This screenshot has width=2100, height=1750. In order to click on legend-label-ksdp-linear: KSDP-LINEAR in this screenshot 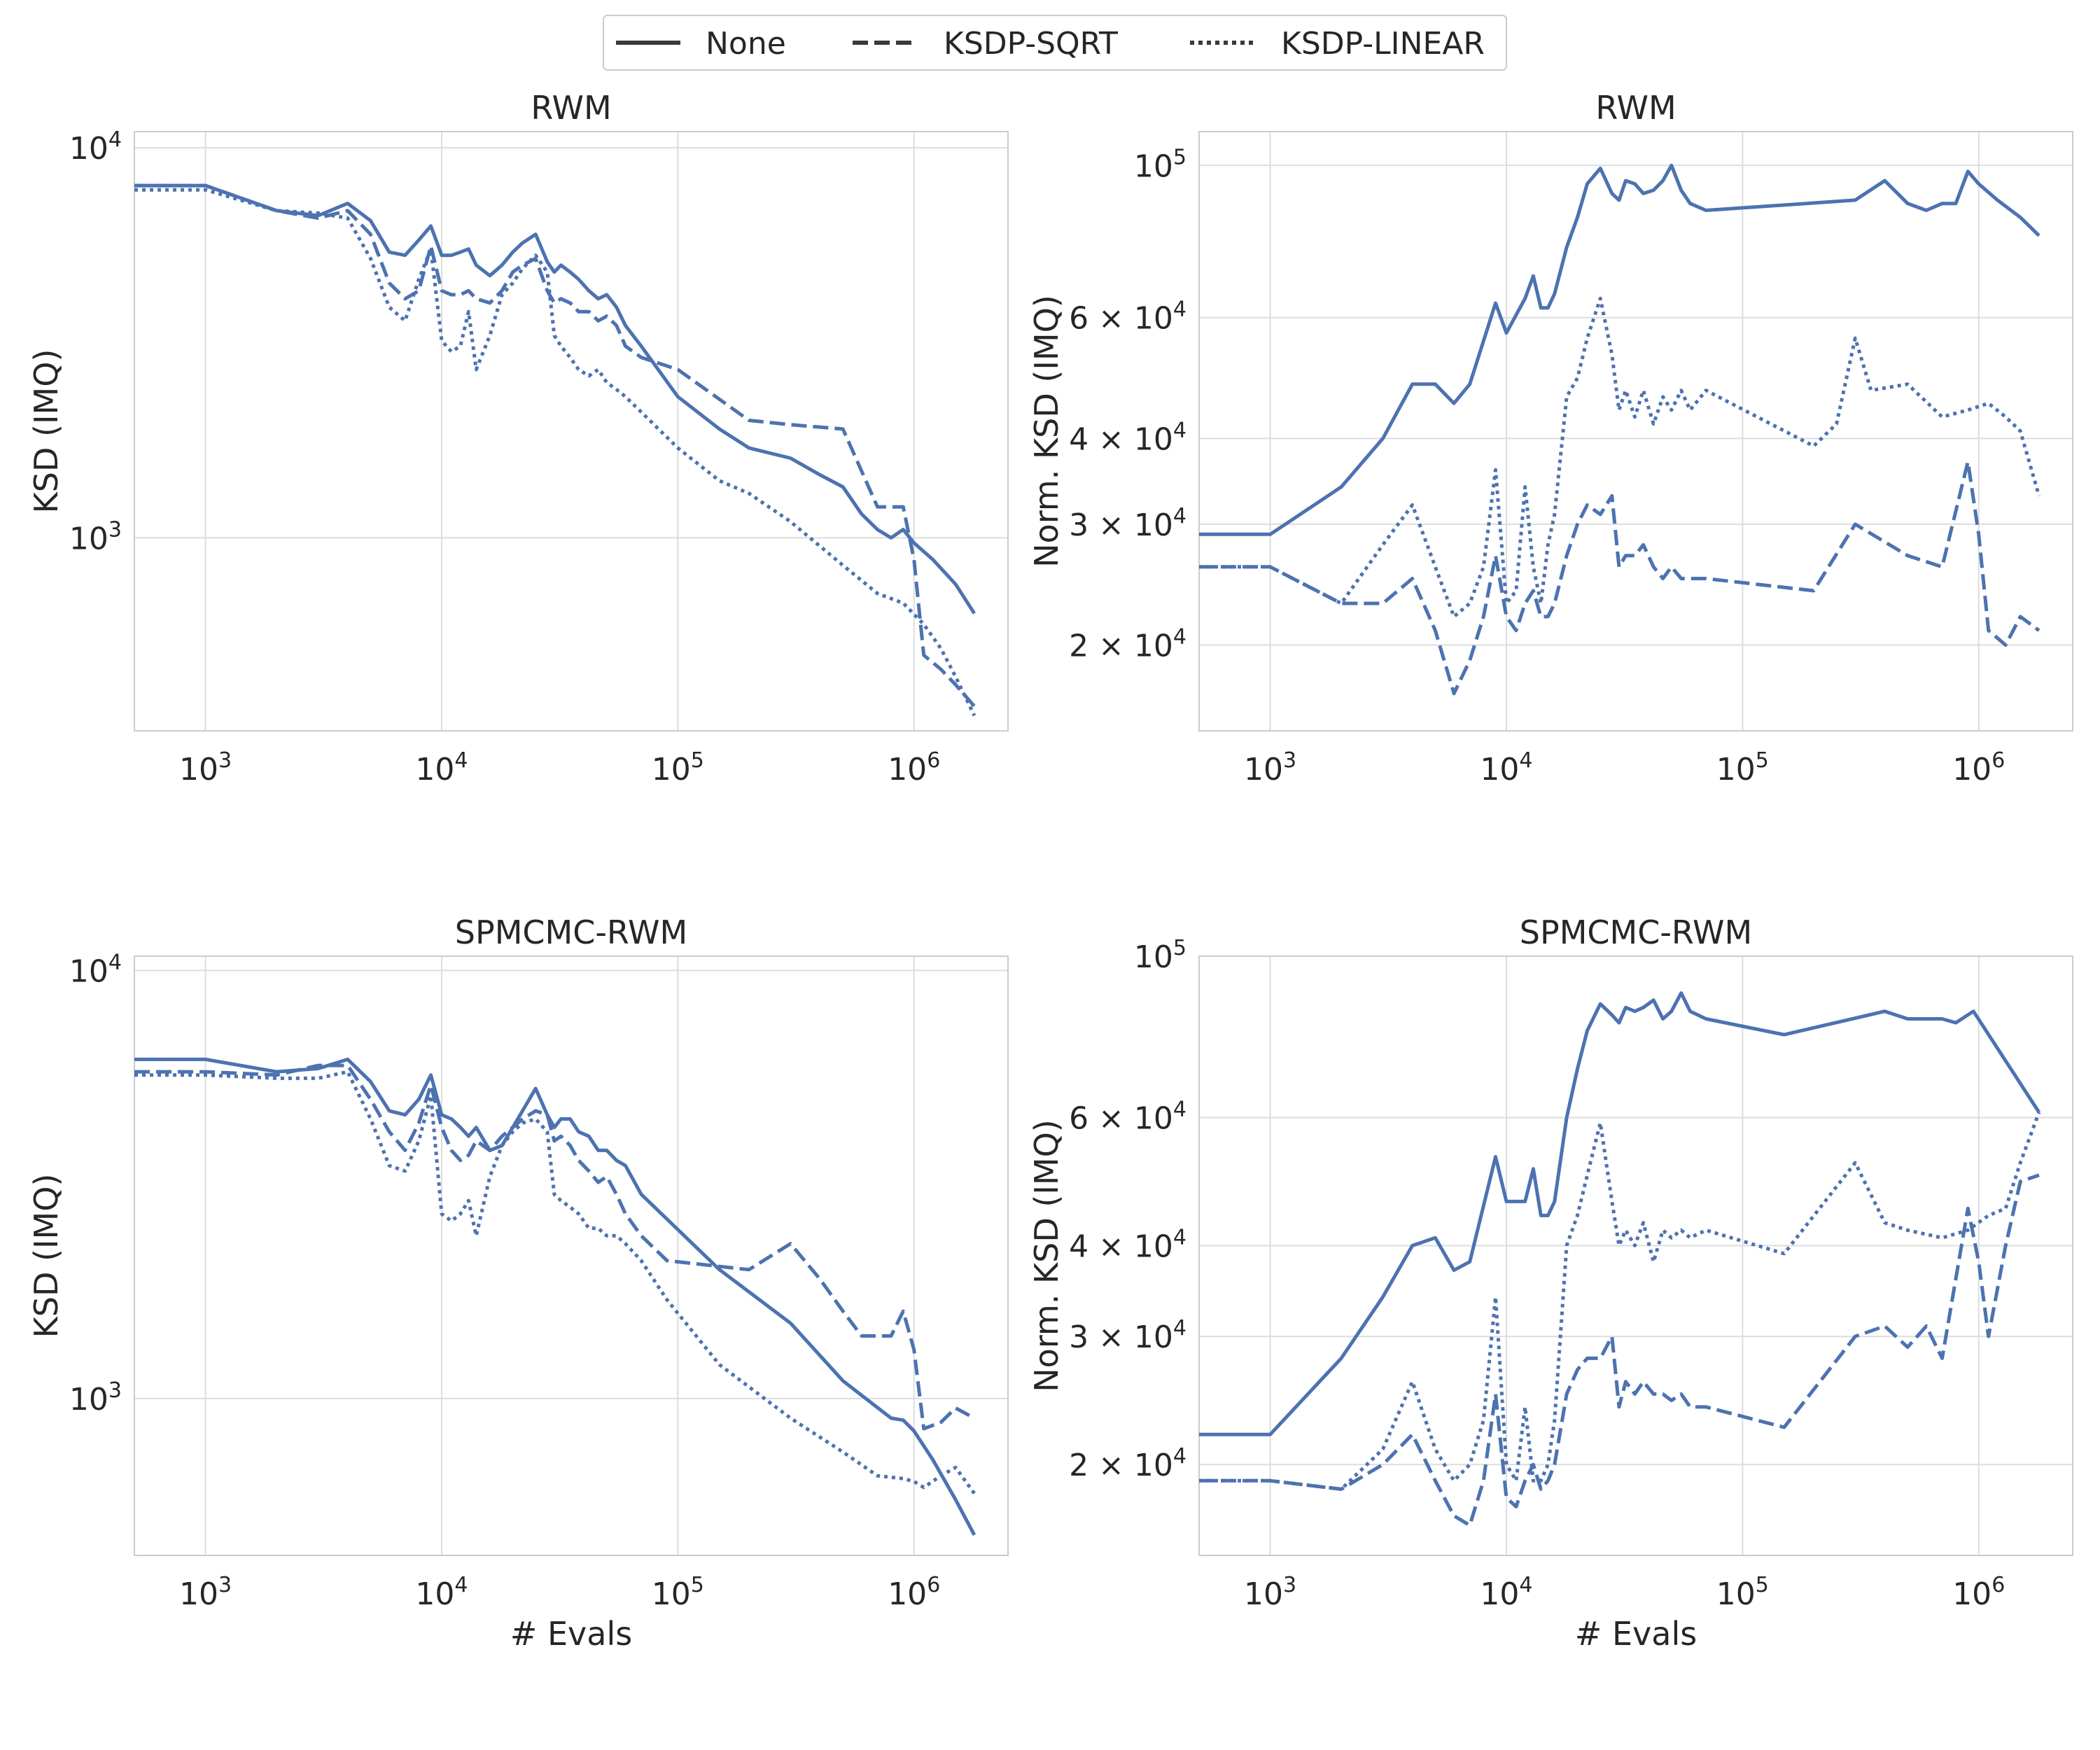, I will do `click(1383, 44)`.